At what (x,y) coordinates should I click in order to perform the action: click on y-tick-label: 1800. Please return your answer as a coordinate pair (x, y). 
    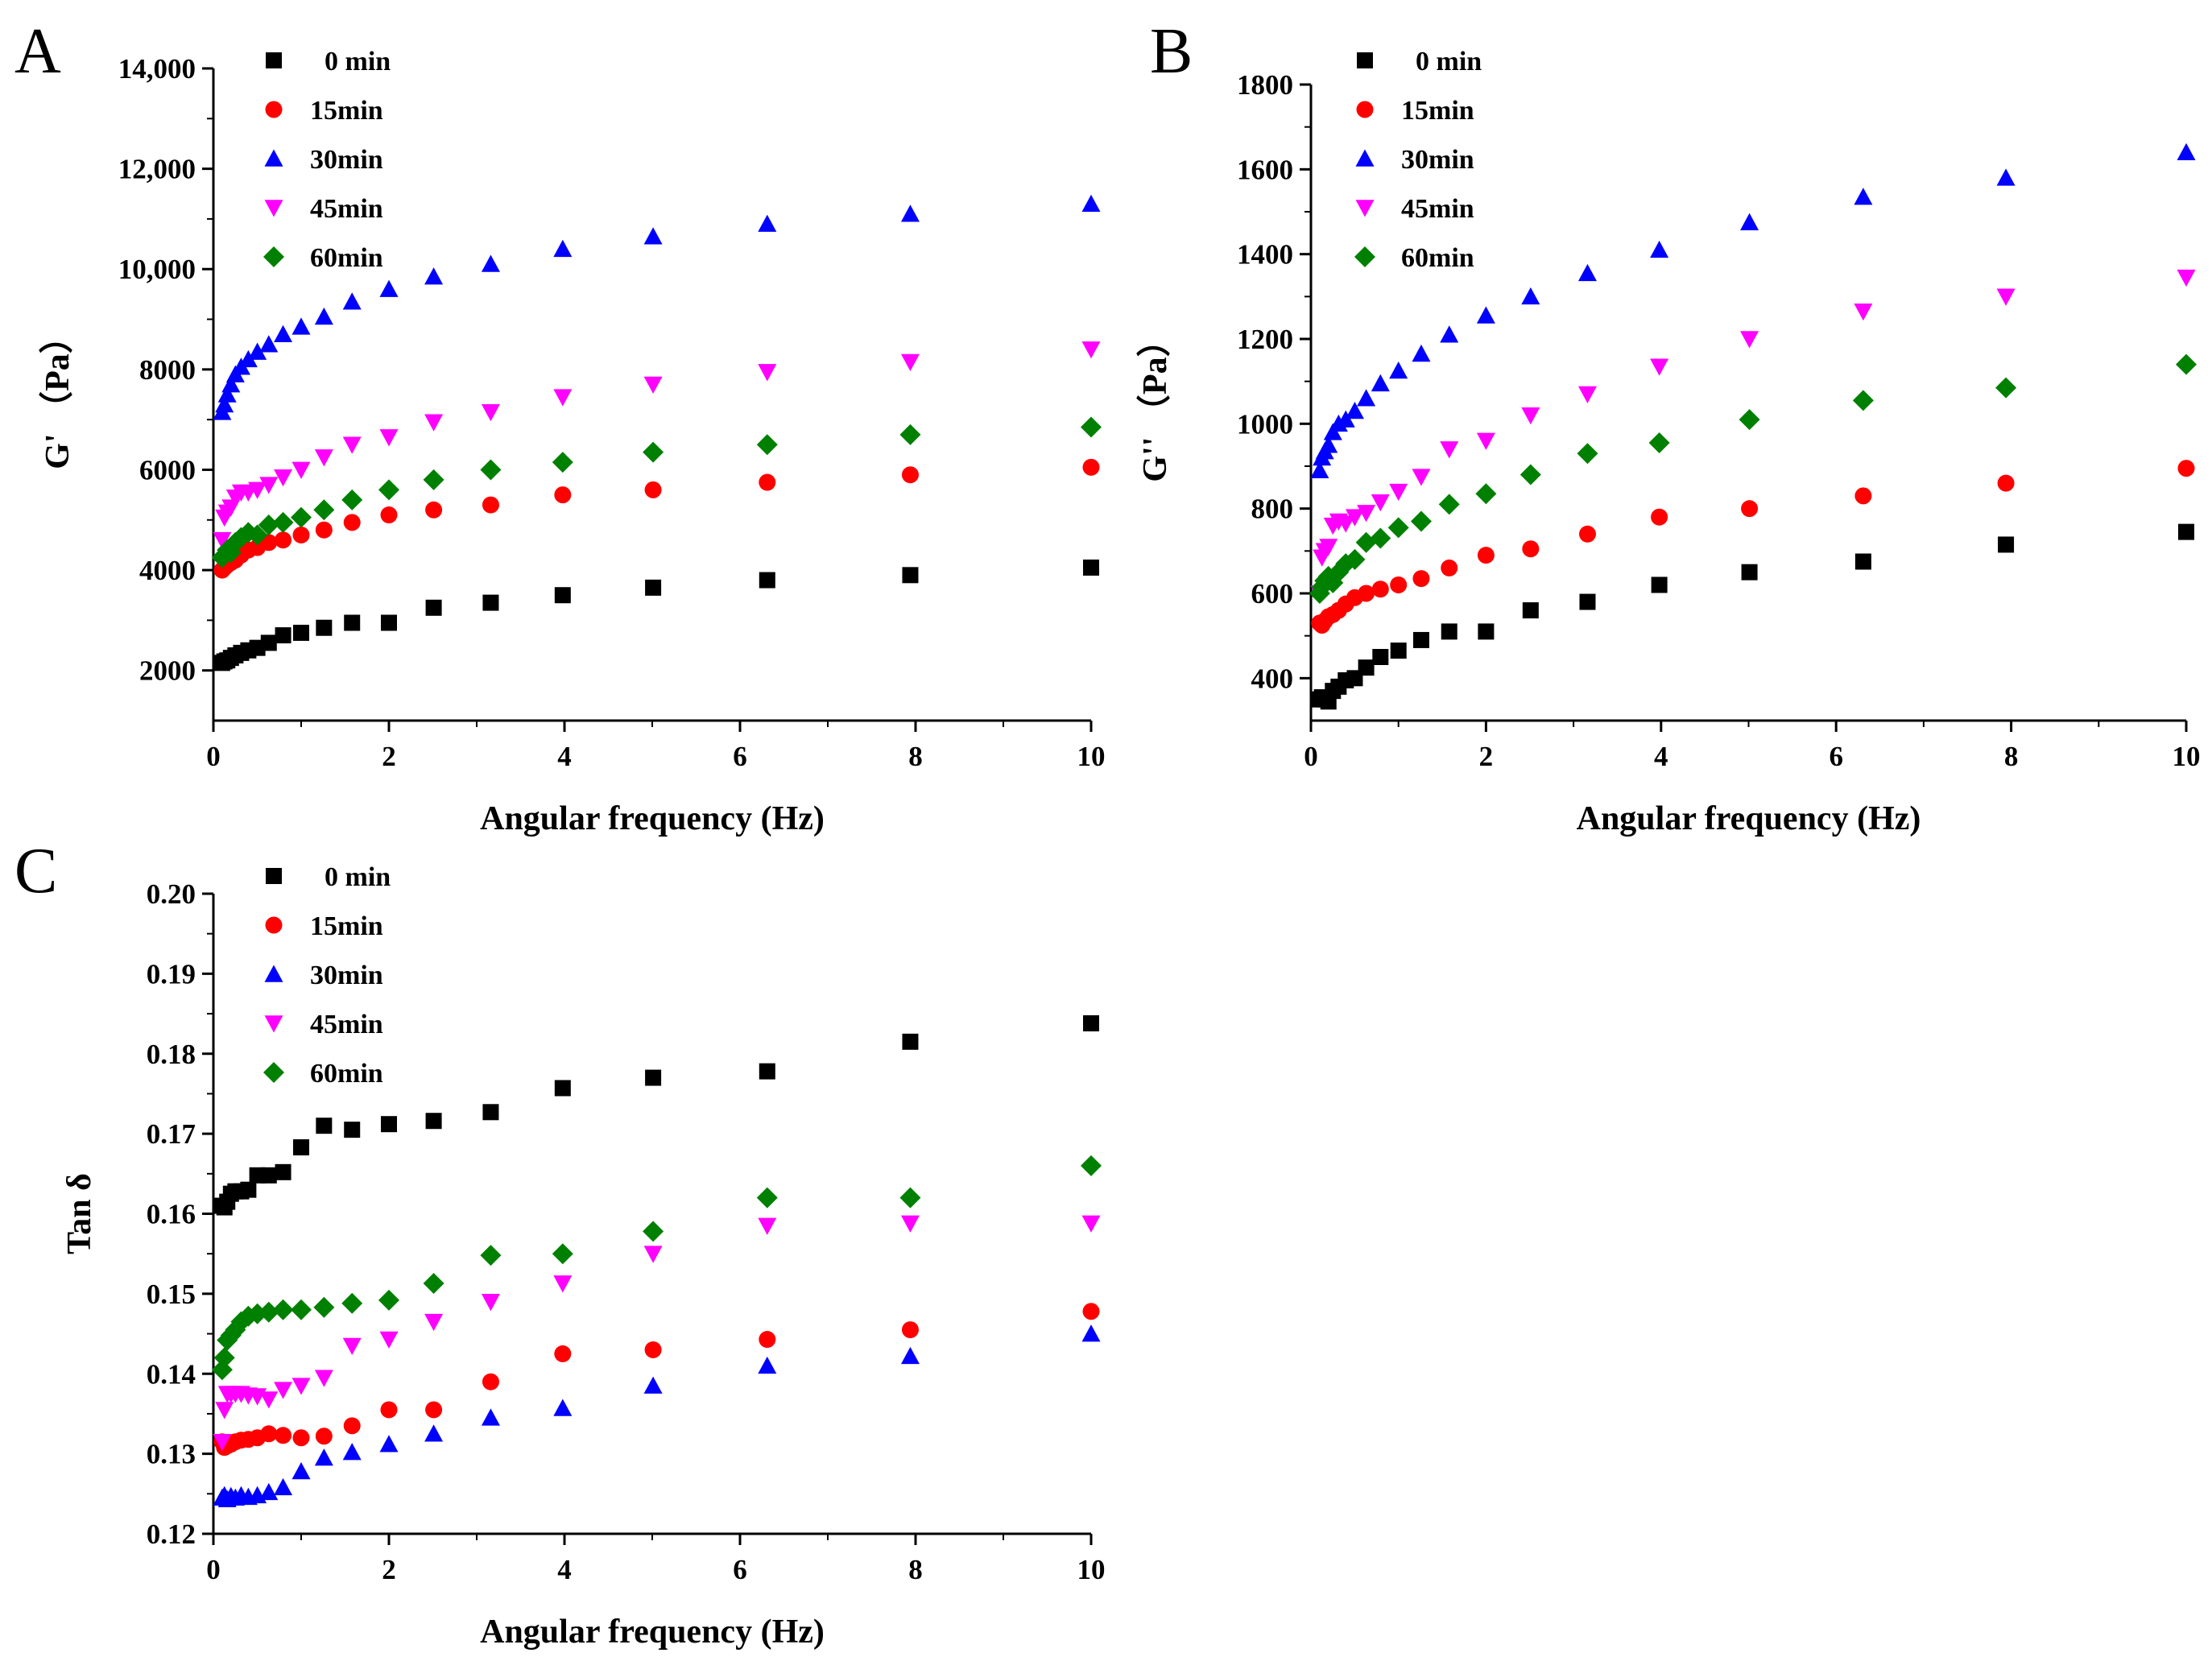
    Looking at the image, I should click on (1265, 85).